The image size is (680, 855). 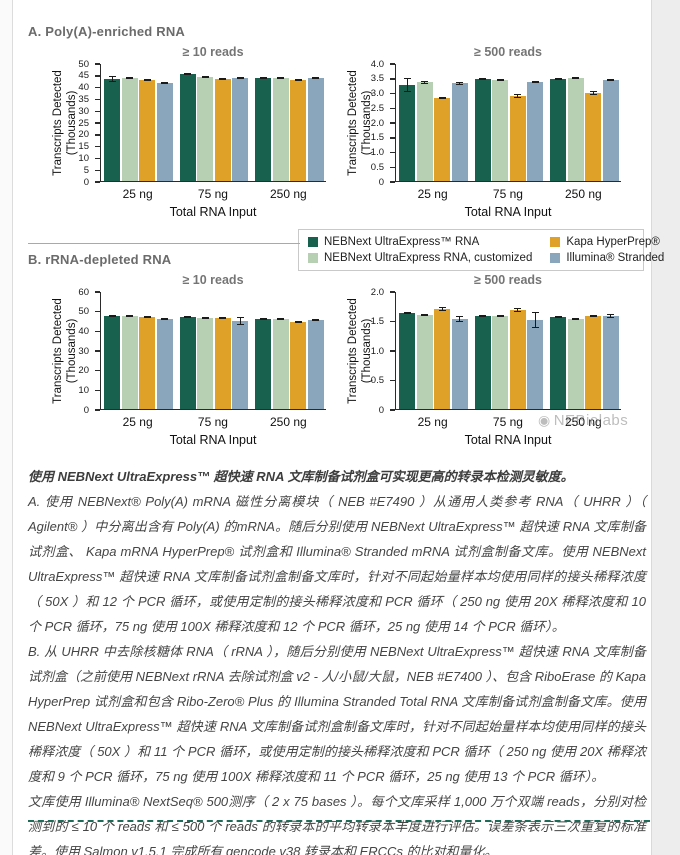 What do you see at coordinates (377, 123) in the screenshot?
I see `y-tick-label: 2.0` at bounding box center [377, 123].